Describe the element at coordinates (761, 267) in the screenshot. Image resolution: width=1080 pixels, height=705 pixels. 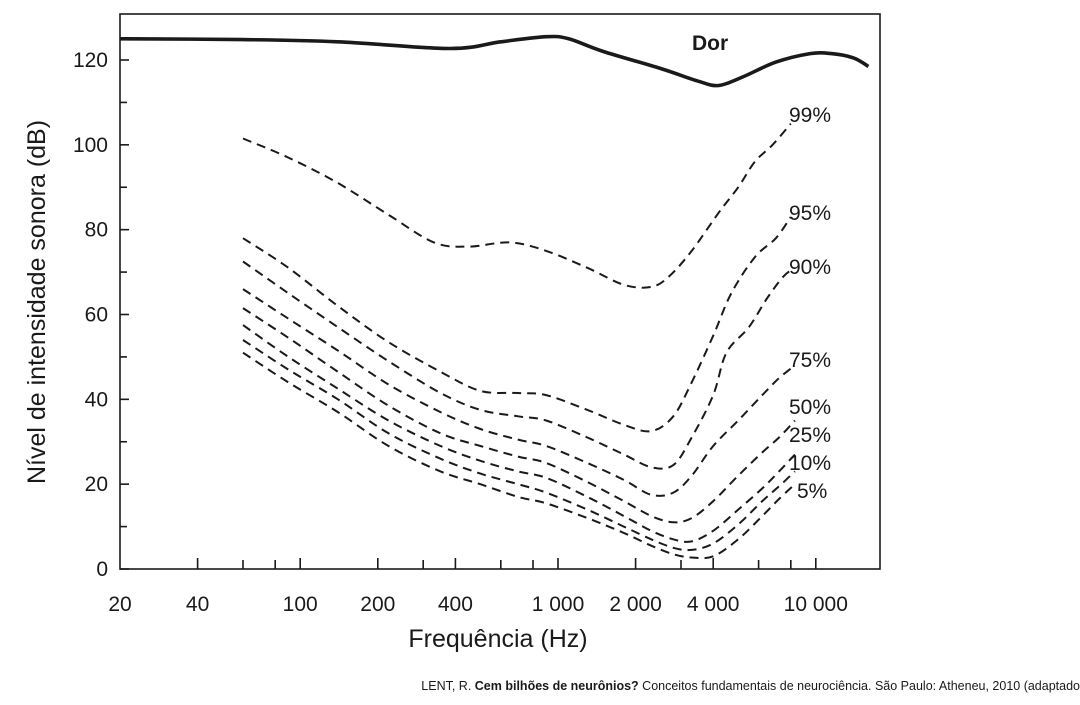
I see `curve-labels: Dor 99% 95% 90% 75% 50% 25% 10% 5%` at that location.